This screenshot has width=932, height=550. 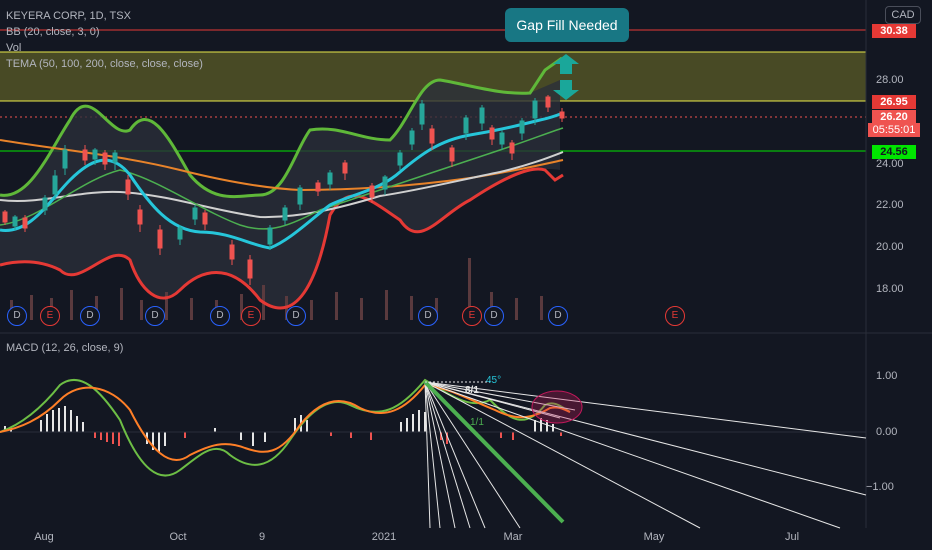 What do you see at coordinates (890, 164) in the screenshot?
I see `price-tick: 24.00` at bounding box center [890, 164].